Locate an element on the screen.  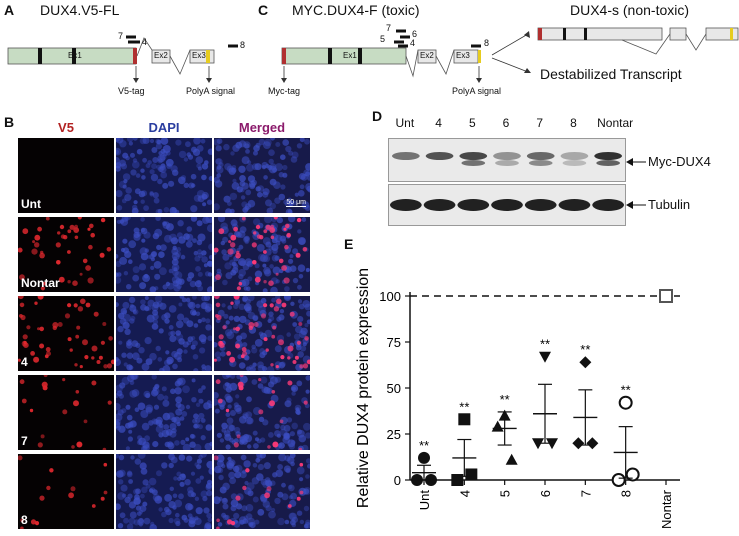
row-label: Unt is located at coordinates (31, 204).